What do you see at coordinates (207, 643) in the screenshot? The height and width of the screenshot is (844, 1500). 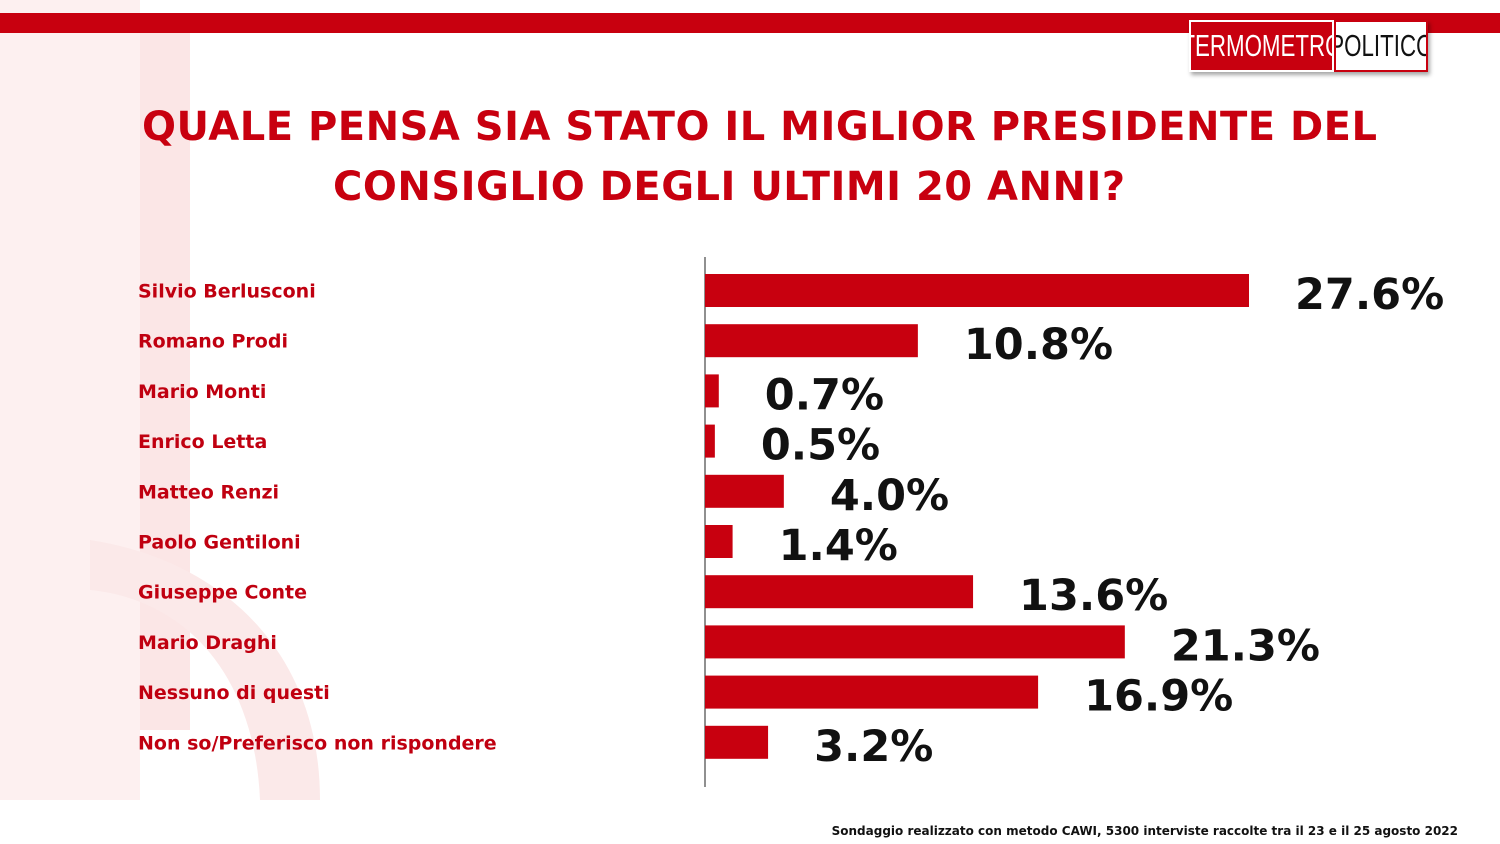 I see `category-label: Mario Draghi` at bounding box center [207, 643].